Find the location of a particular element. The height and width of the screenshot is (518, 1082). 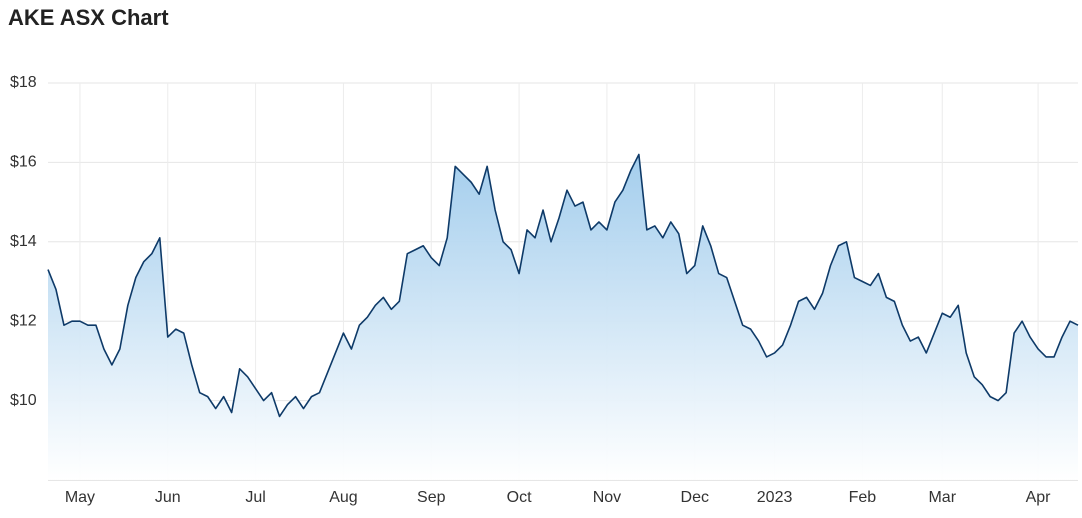

y-tick-label: $16 is located at coordinates (23, 162).